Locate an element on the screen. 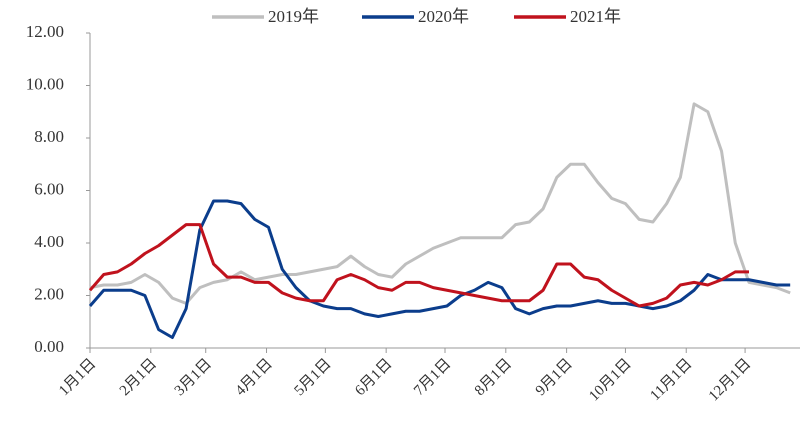  legend-label: 2021年 is located at coordinates (595, 16).